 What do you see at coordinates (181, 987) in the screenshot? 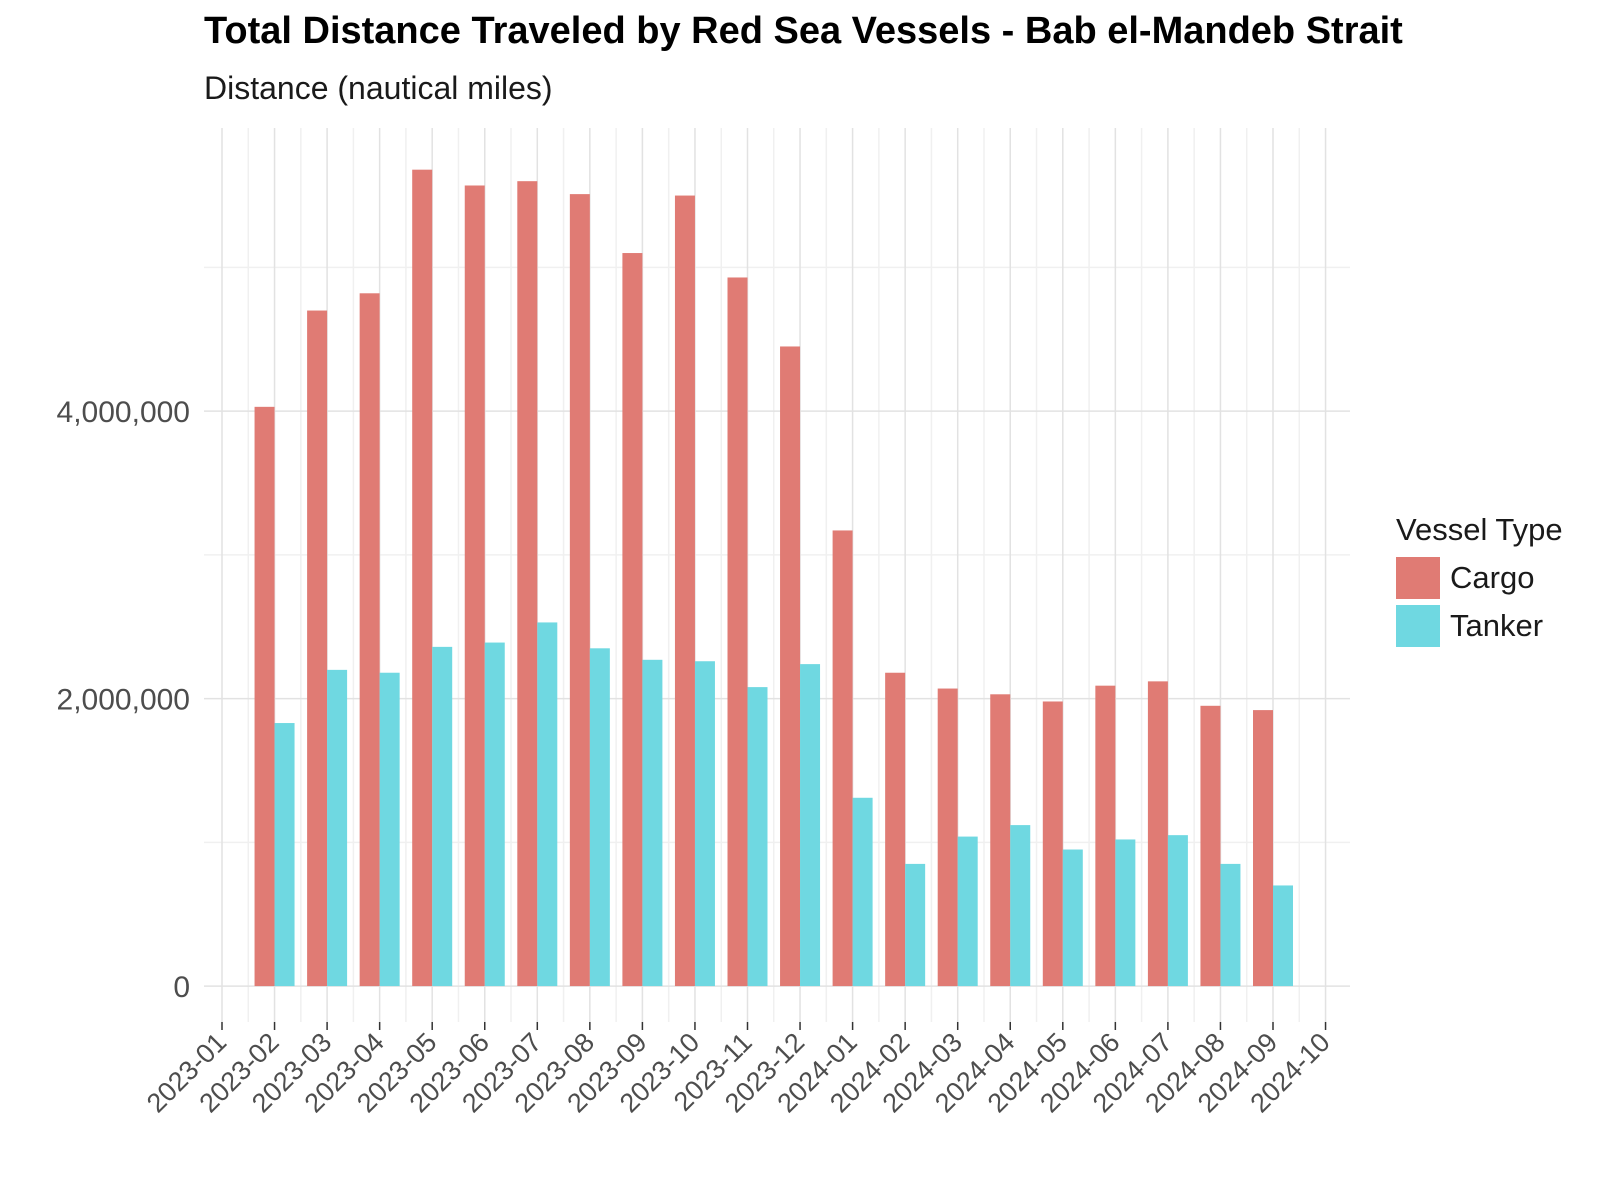
I see `y-tick-label: 0` at bounding box center [181, 987].